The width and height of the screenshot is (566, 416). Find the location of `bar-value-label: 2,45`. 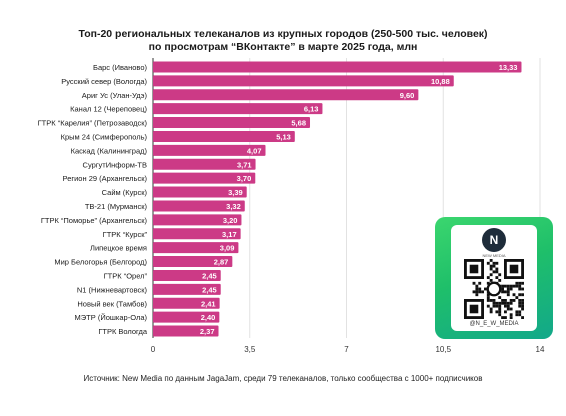

bar-value-label: 2,45 is located at coordinates (209, 289).